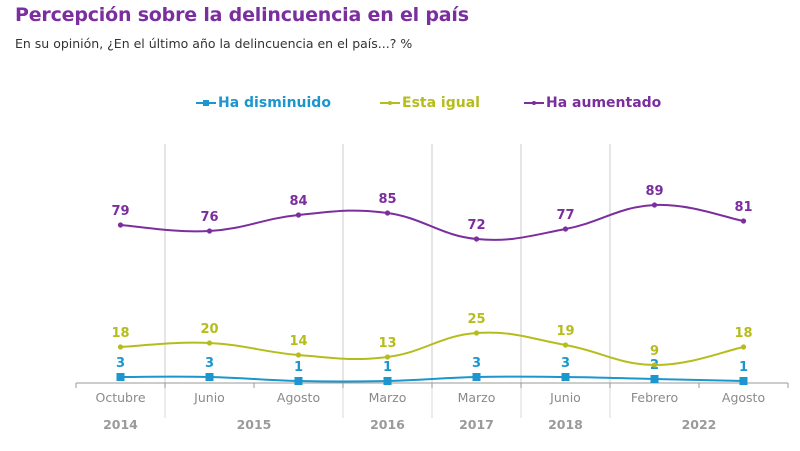 The image size is (800, 451). Describe the element at coordinates (699, 424) in the screenshot. I see `year-group-label: 2022` at that location.